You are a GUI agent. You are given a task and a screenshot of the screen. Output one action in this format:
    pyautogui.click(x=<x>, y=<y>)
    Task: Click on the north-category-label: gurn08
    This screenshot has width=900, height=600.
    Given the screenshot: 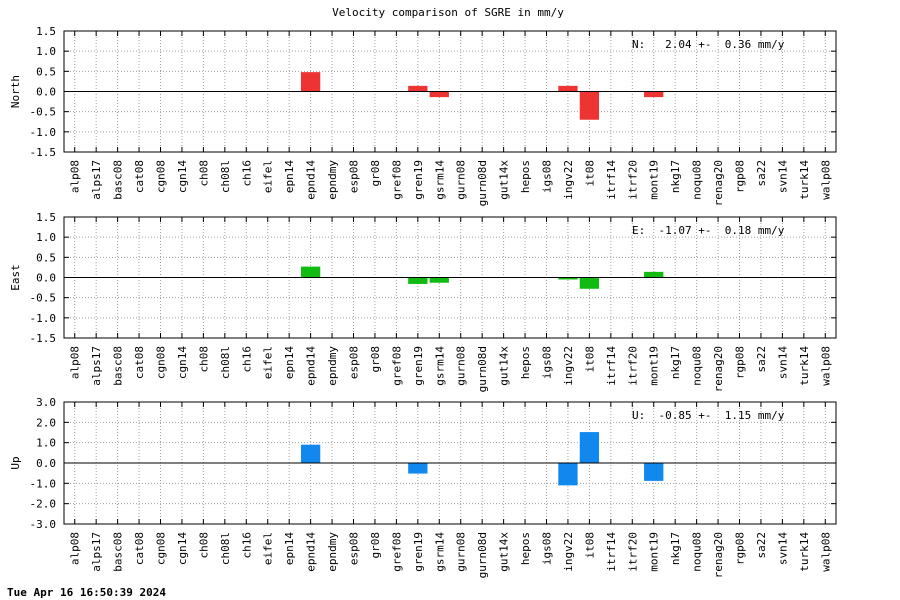 What is the action you would take?
    pyautogui.click(x=461, y=180)
    